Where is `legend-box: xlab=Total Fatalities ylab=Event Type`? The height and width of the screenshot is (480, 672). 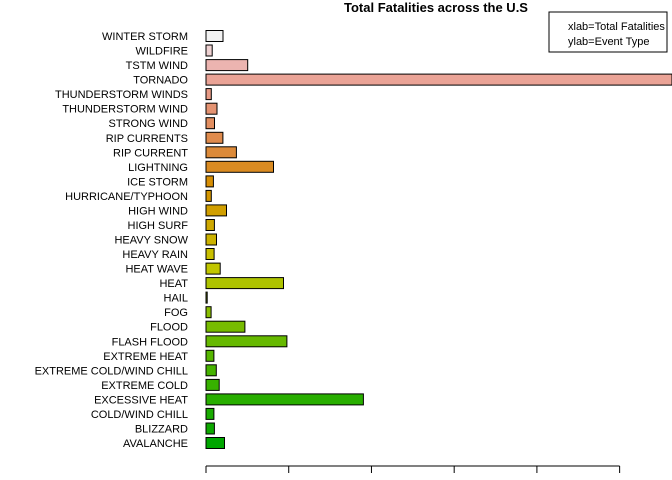
legend-box: xlab=Total Fatalities ylab=Event Type is located at coordinates (608, 32).